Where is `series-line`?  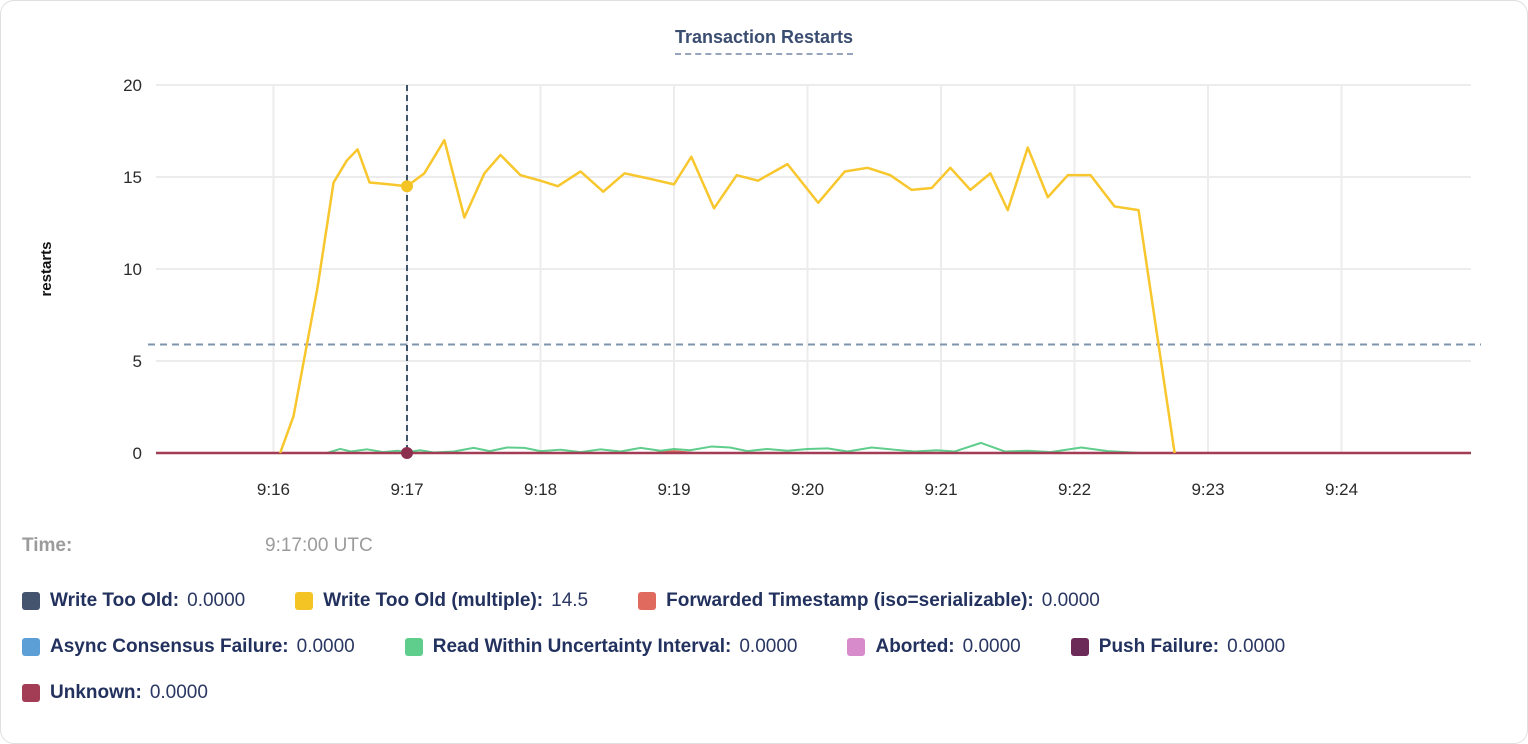
series-line is located at coordinates (734, 447).